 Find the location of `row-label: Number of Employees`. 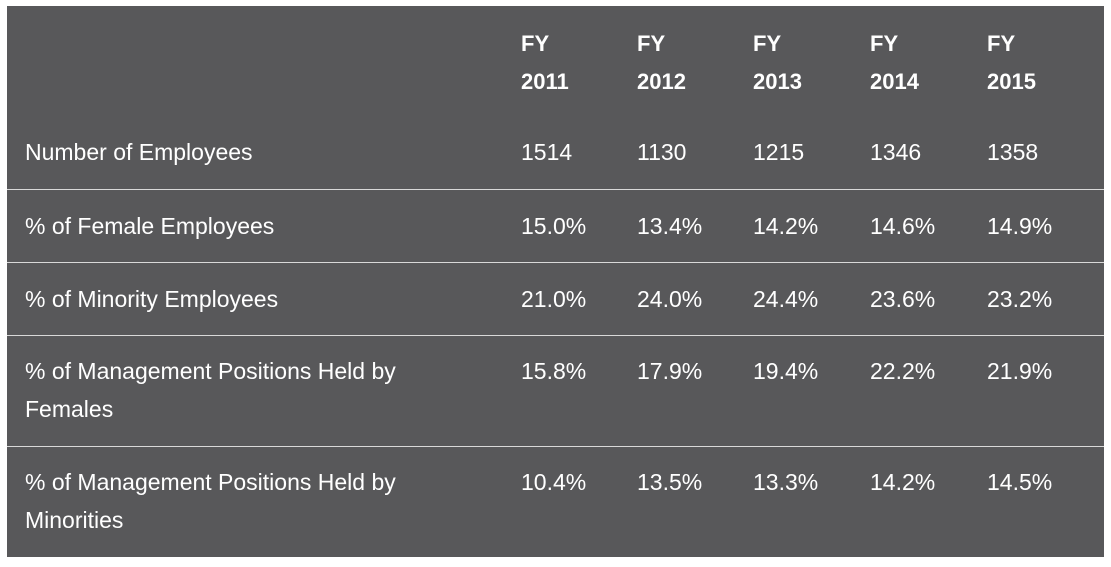

row-label: Number of Employees is located at coordinates (139, 152).